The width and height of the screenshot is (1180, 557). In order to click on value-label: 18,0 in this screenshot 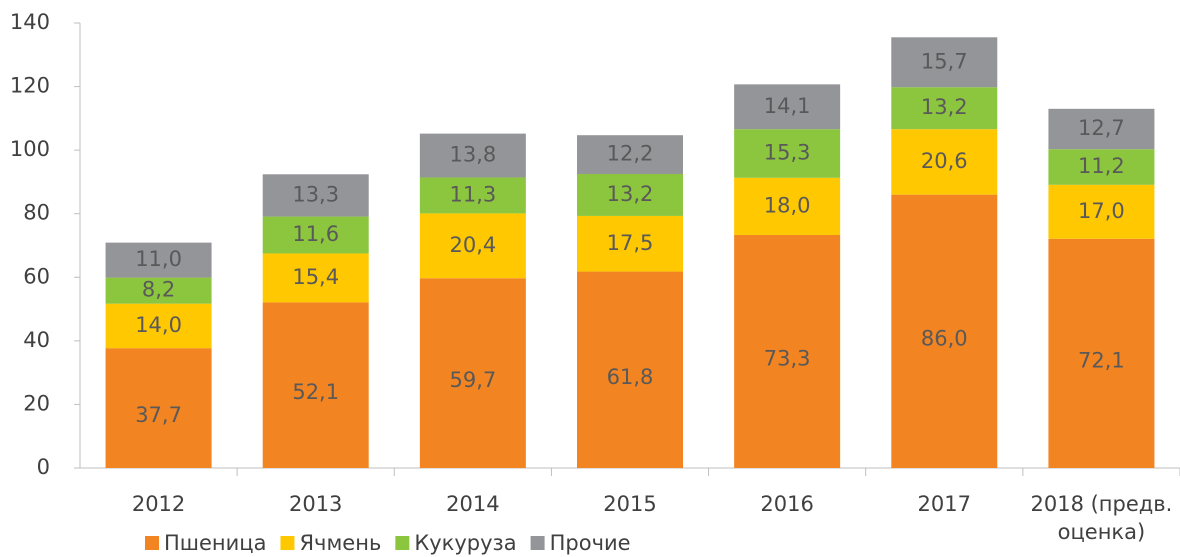, I will do `click(787, 205)`.